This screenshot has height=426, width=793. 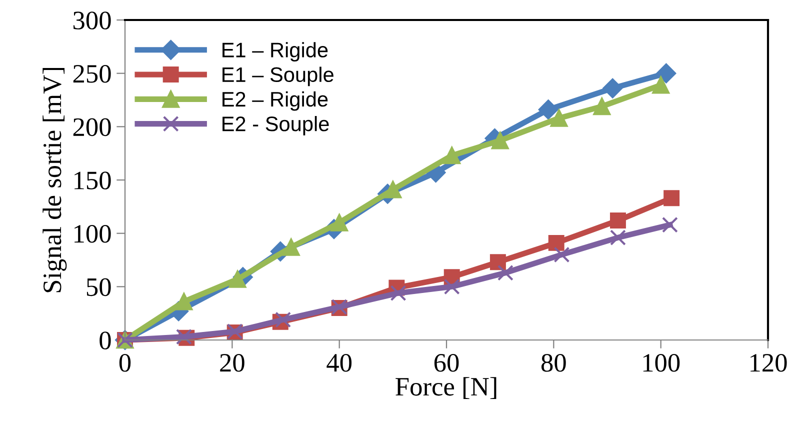 I want to click on legend-label: E1 – Rigide, so click(x=275, y=52).